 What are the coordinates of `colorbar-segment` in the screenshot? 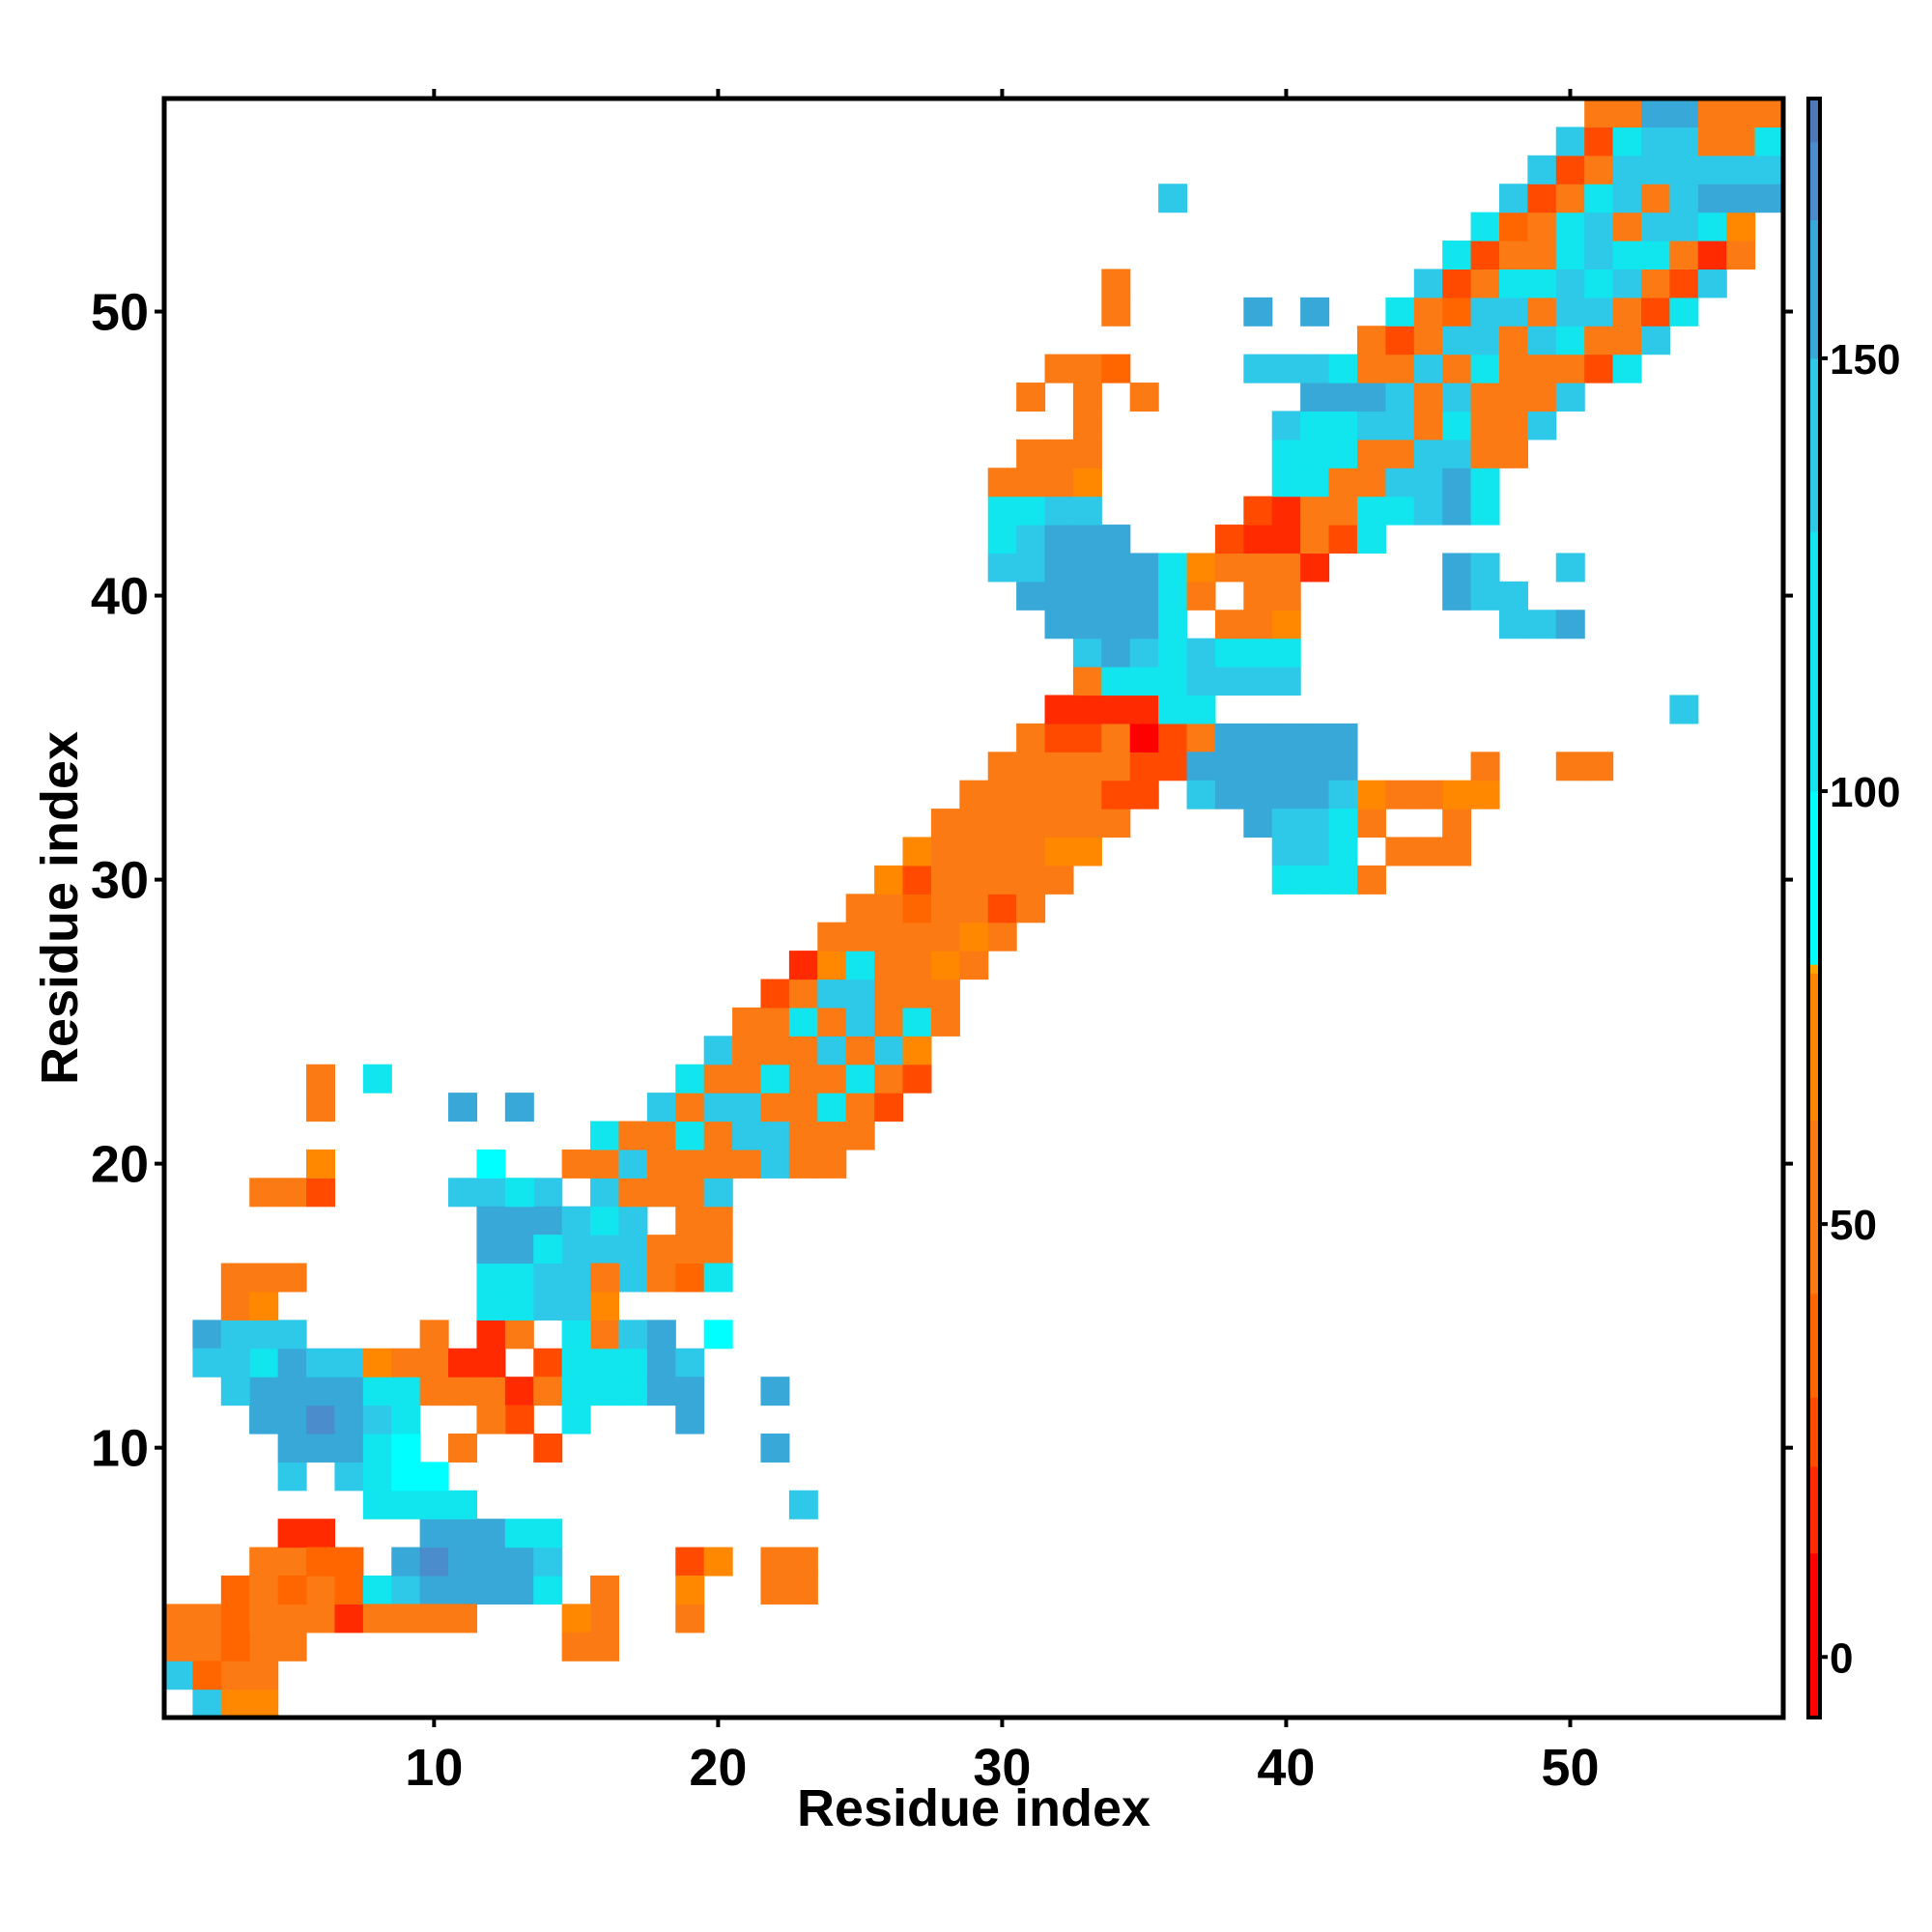 It's located at (1814, 1635).